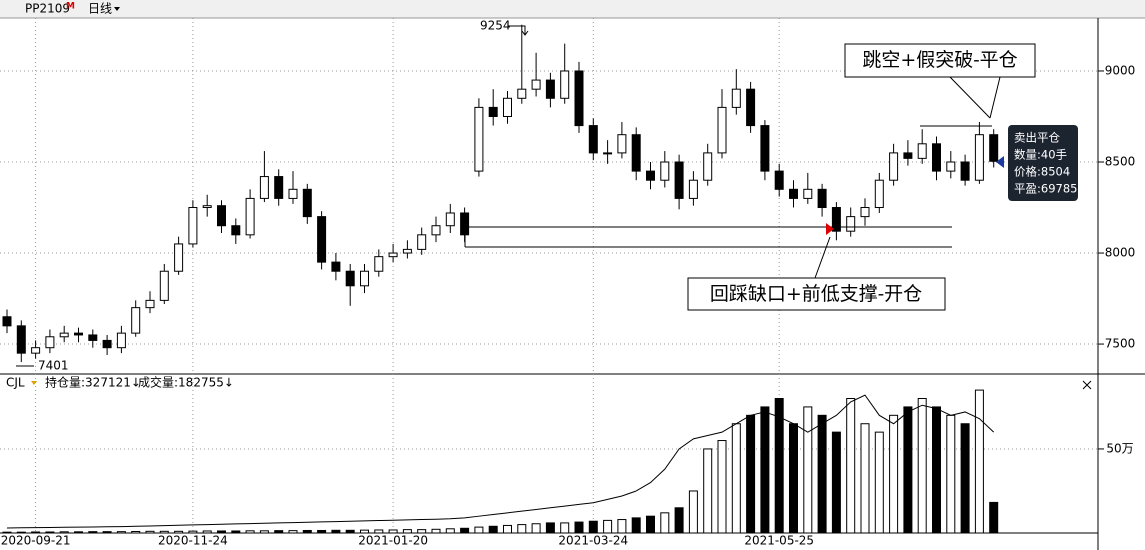  Describe the element at coordinates (830, 229) in the screenshot. I see `buy-signal` at that location.